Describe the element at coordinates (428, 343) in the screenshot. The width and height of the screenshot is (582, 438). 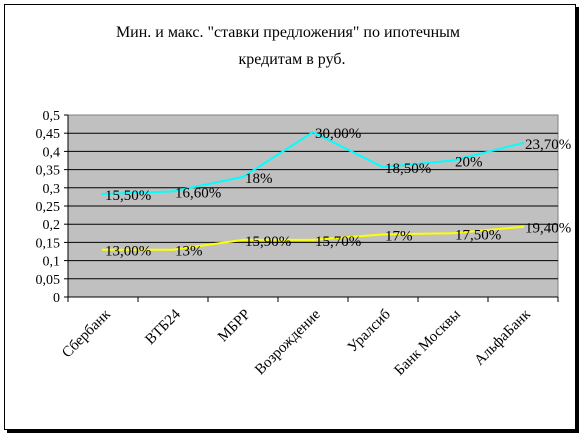
I see `x-tick-label: Банк Москвы` at that location.